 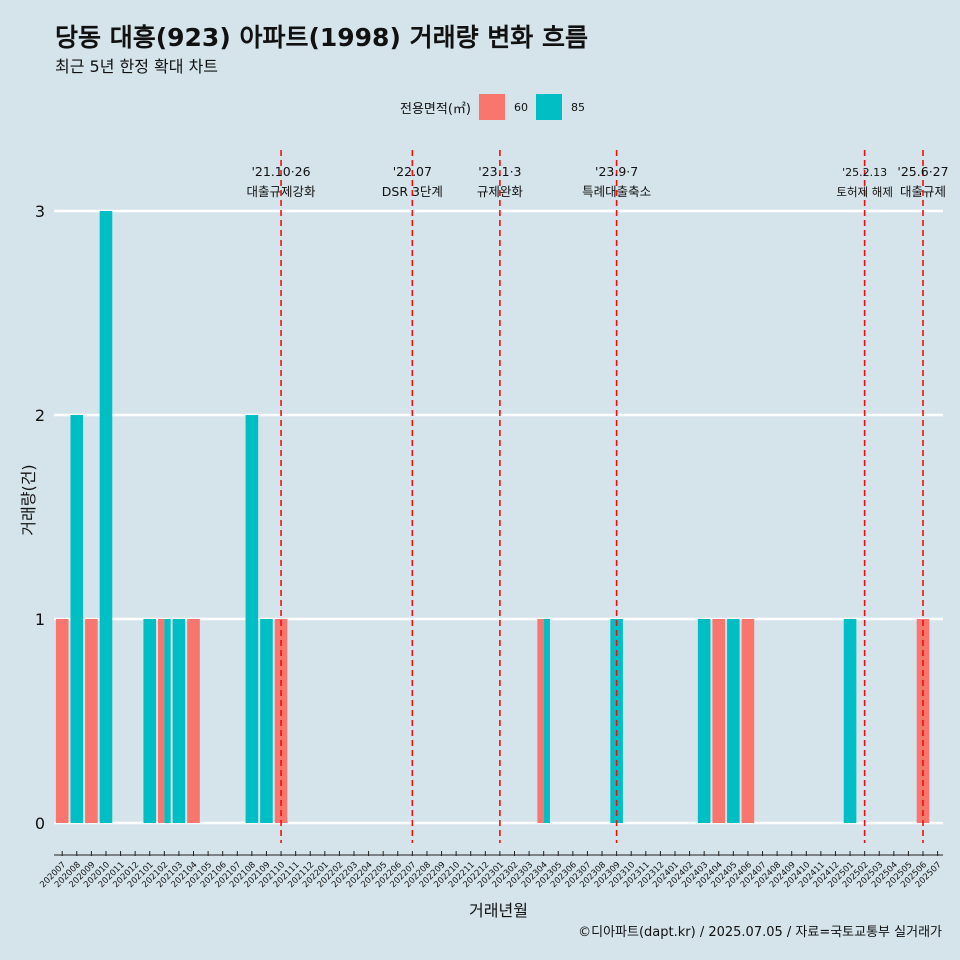 I want to click on x-axis-title: 거래년월, so click(x=498, y=910).